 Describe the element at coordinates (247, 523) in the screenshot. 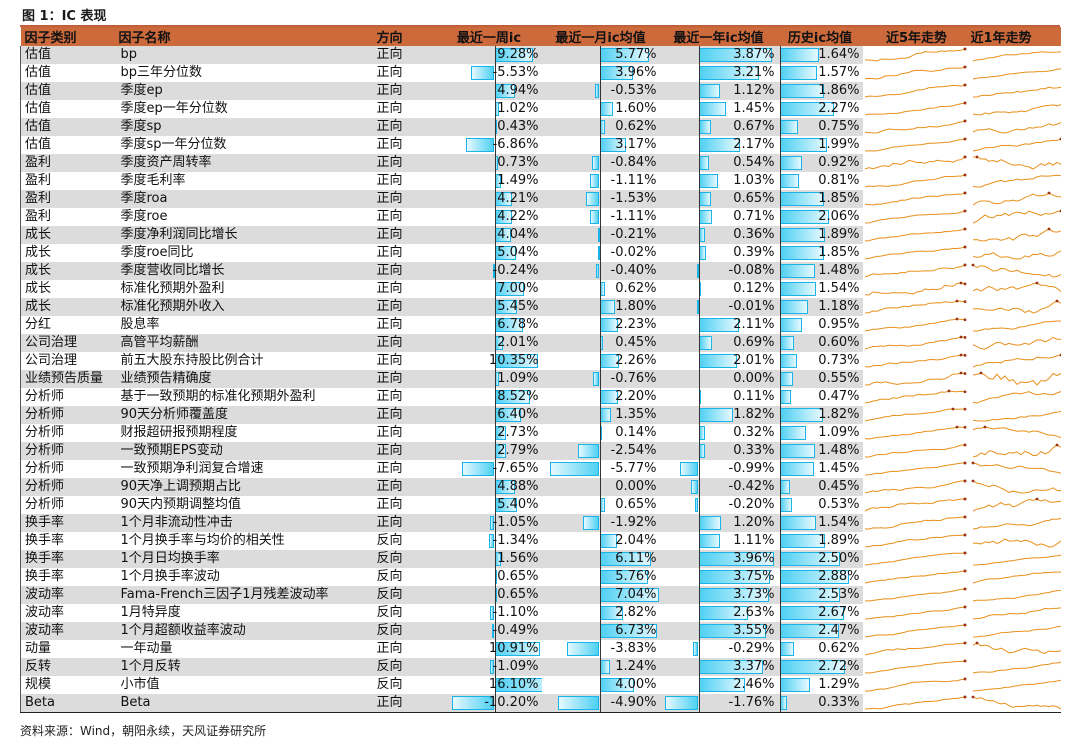

I see `factor-name: 1个月非流动性冲击` at that location.